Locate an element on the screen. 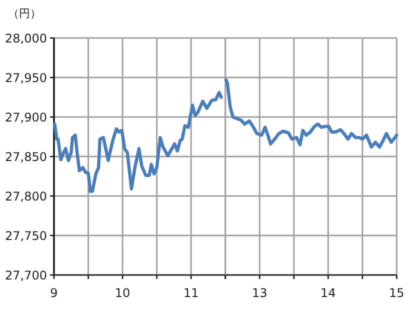  x-tick-label: 11 is located at coordinates (191, 293).